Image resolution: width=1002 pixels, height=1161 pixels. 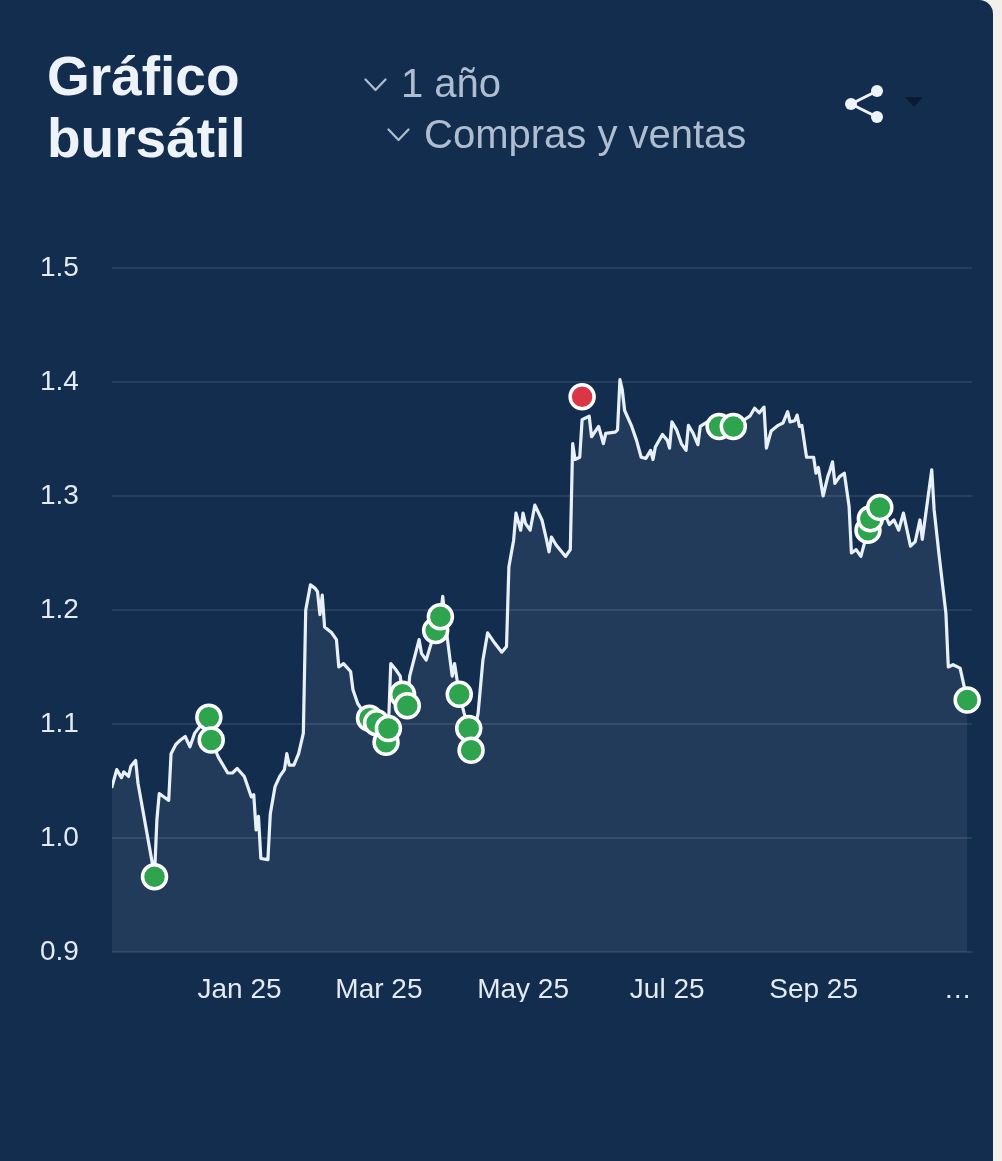 I want to click on text: 1 año, so click(x=451, y=83).